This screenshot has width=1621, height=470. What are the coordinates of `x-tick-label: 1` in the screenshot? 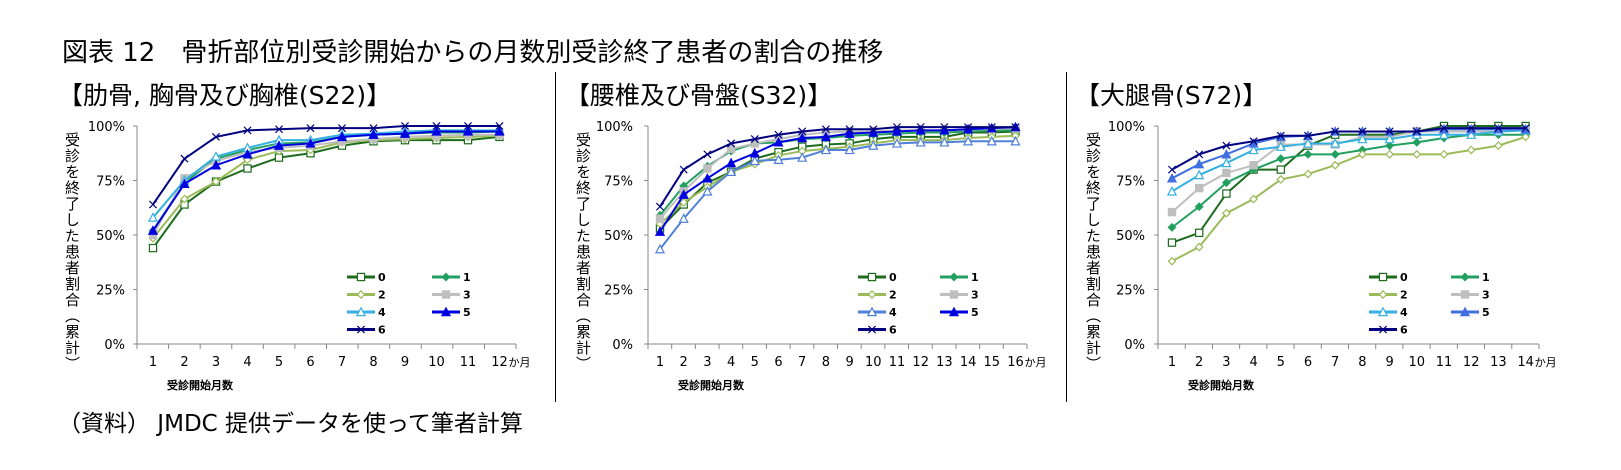 It's located at (153, 362).